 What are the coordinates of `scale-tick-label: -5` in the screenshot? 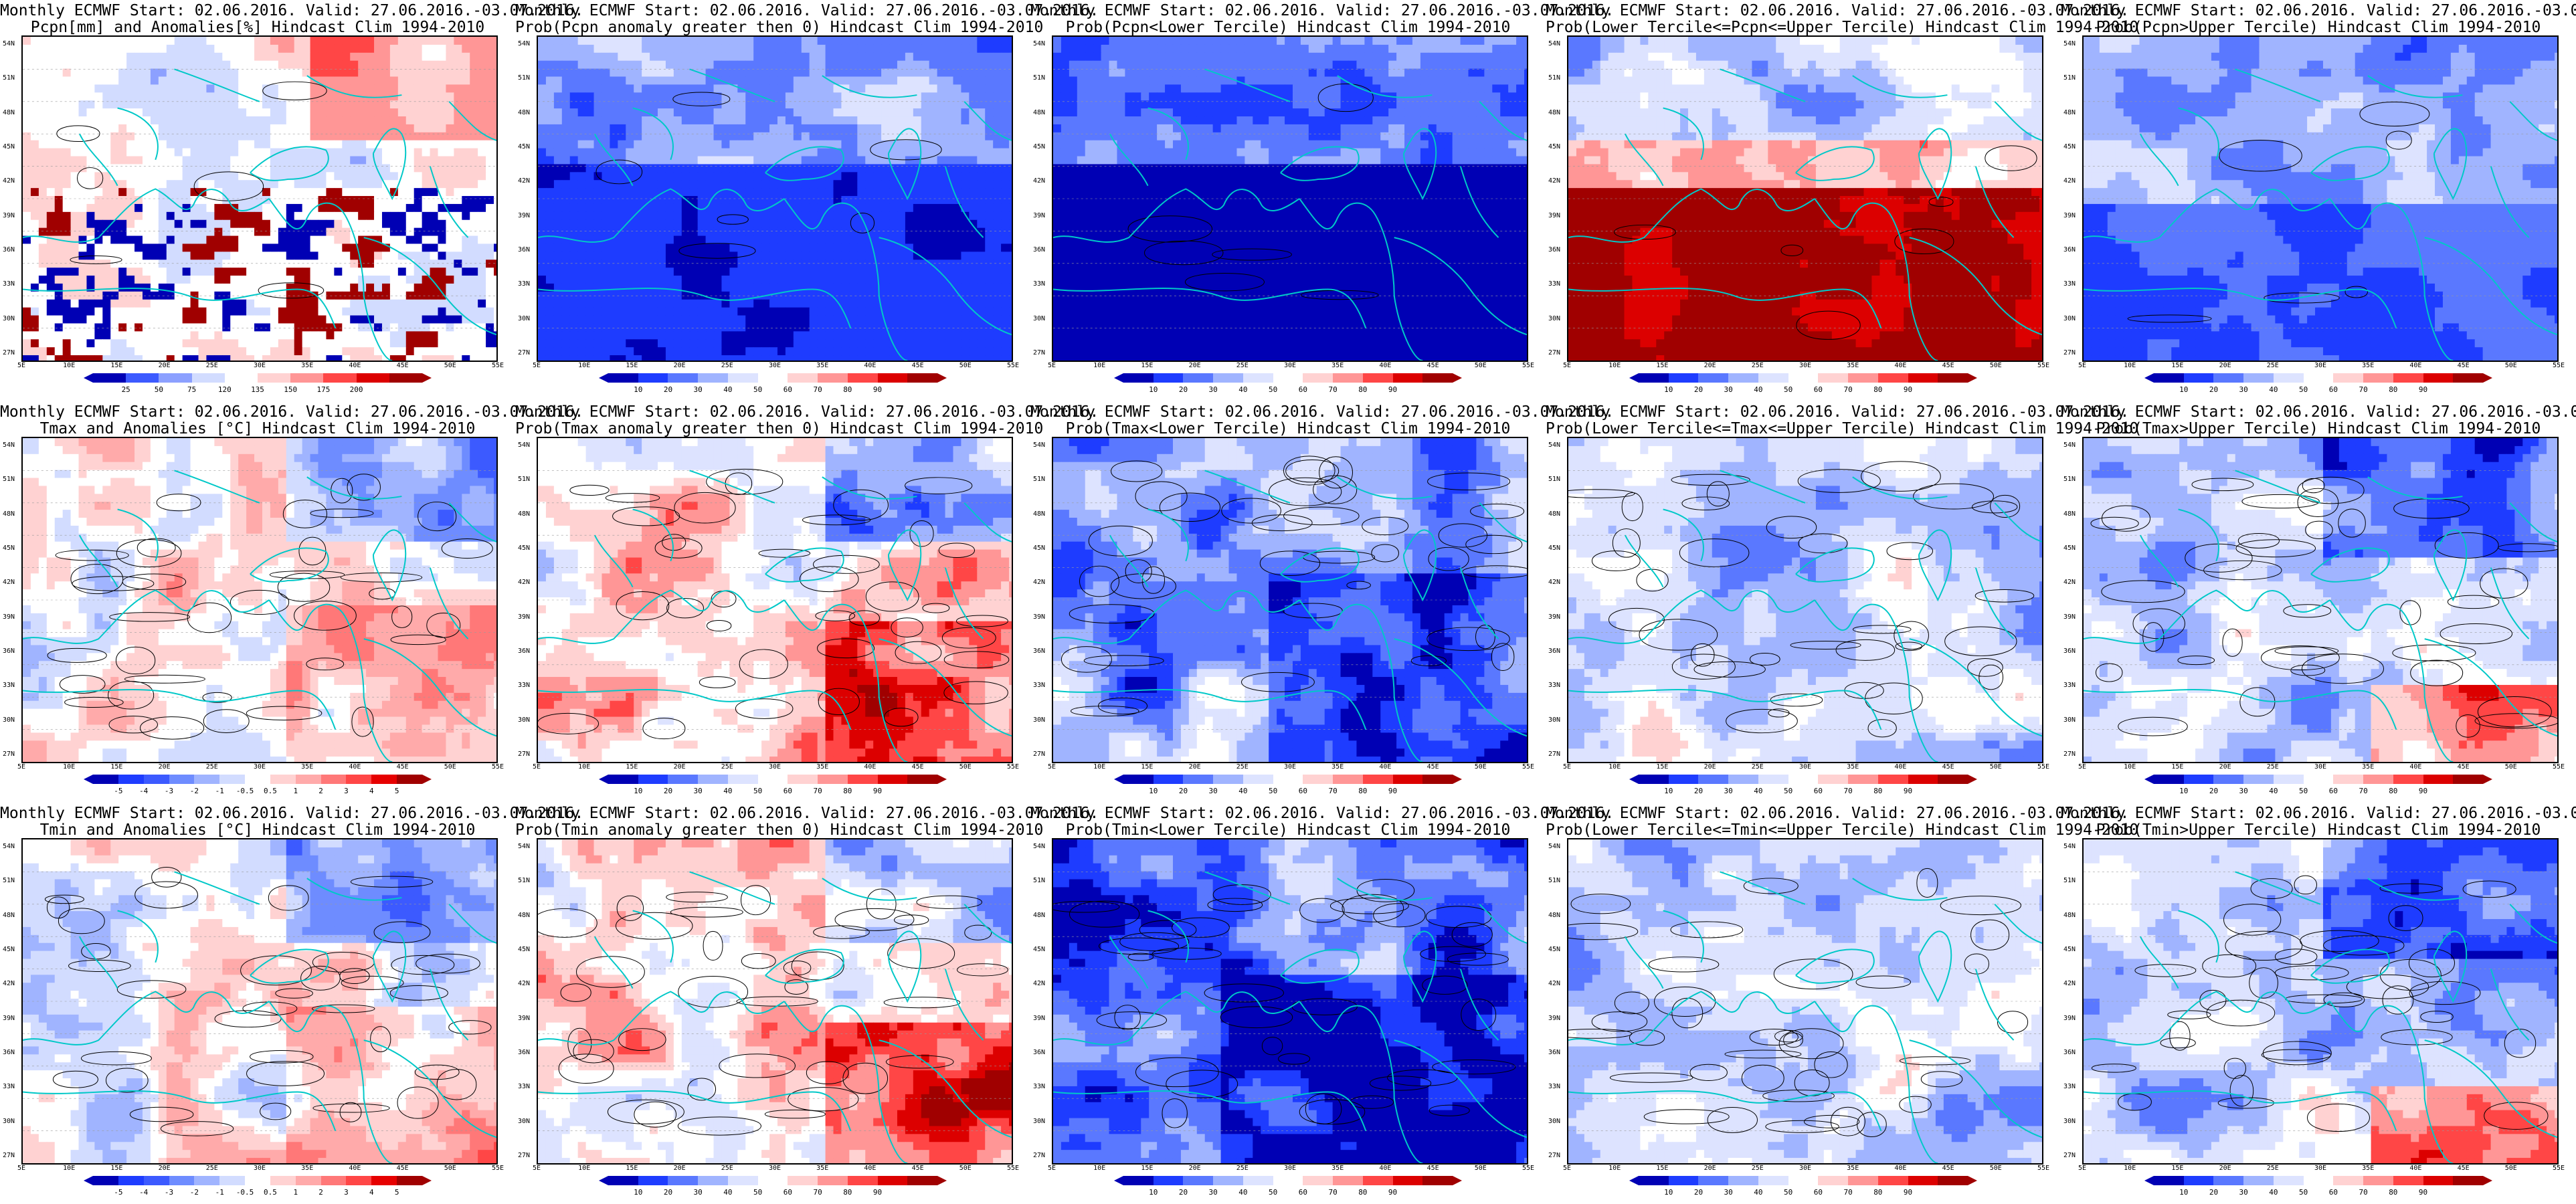 It's located at (118, 791).